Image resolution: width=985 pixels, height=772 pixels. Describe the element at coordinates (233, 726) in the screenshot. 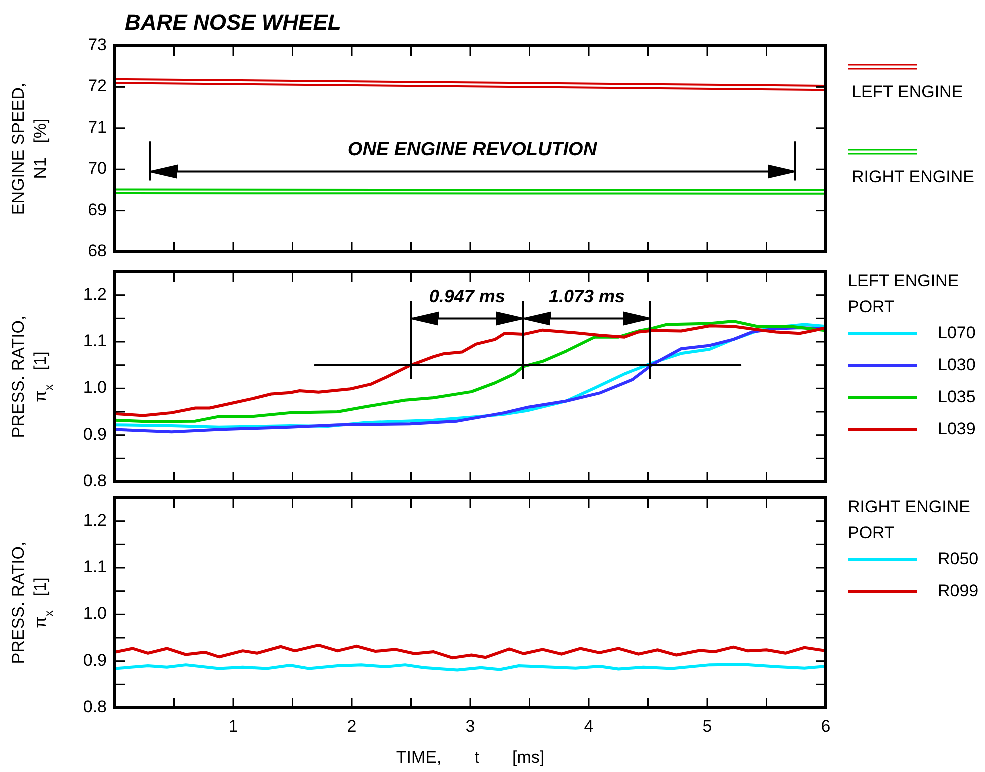

I see `x-tick-label: 1` at that location.